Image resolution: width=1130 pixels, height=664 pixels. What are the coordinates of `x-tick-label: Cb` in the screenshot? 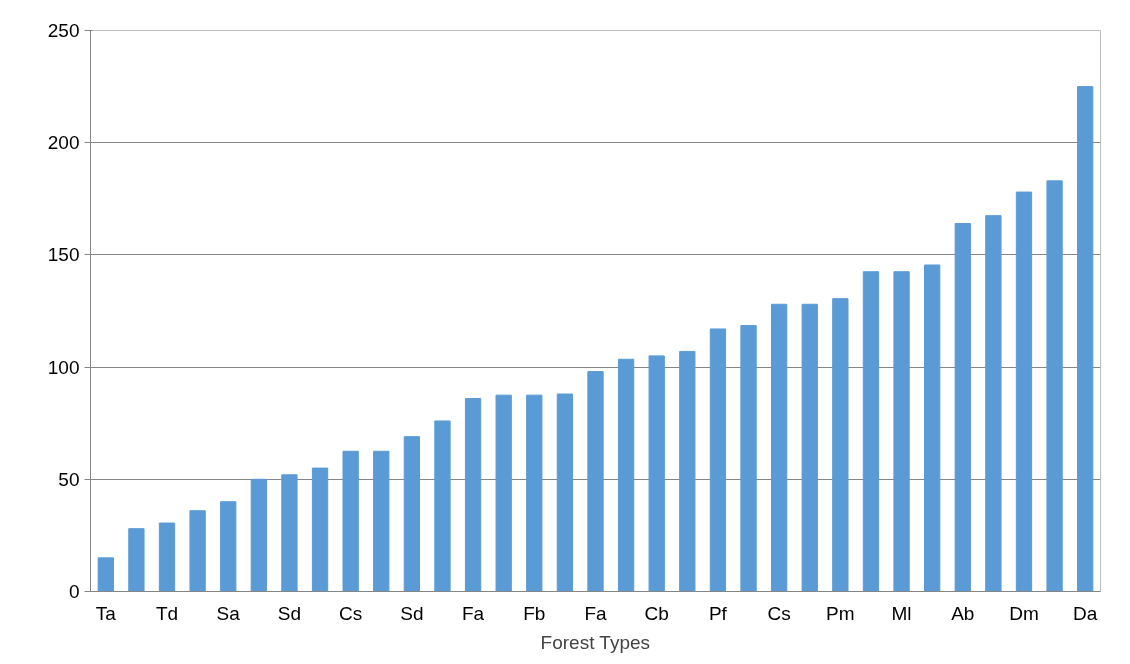 It's located at (656, 613).